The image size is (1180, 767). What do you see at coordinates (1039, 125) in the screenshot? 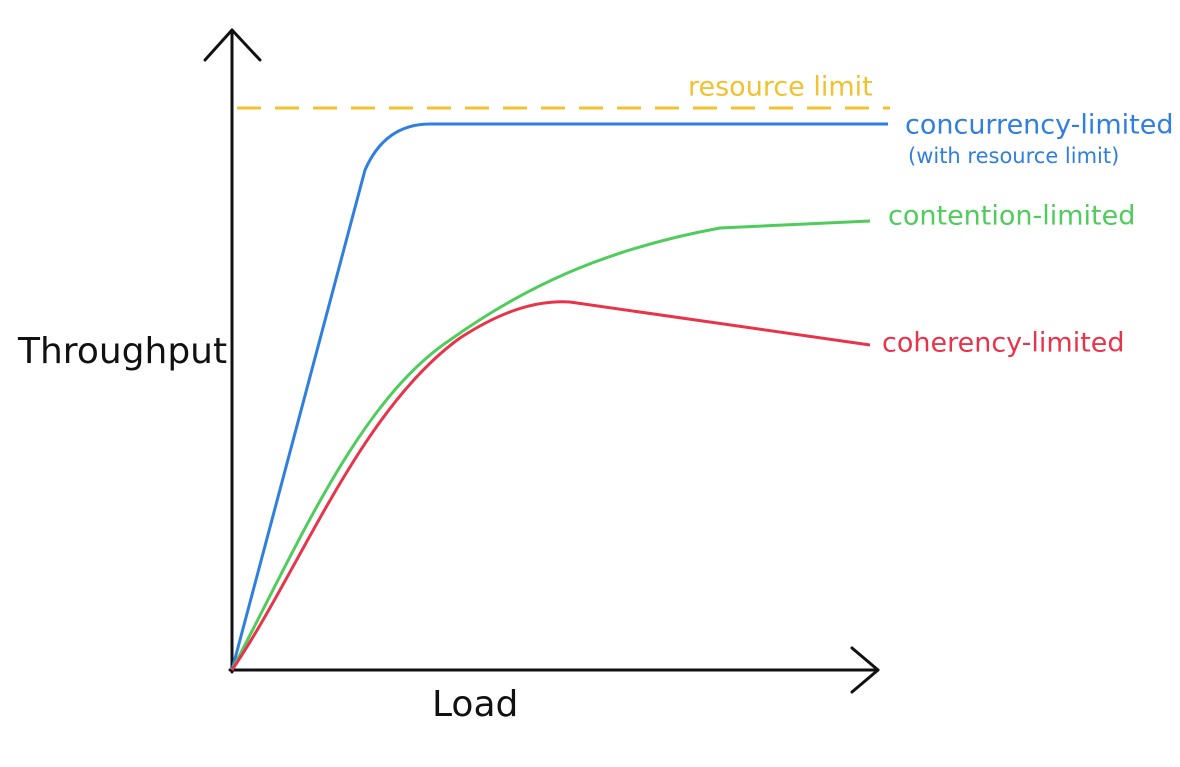
I see `curve-label: concurrency-limited` at bounding box center [1039, 125].